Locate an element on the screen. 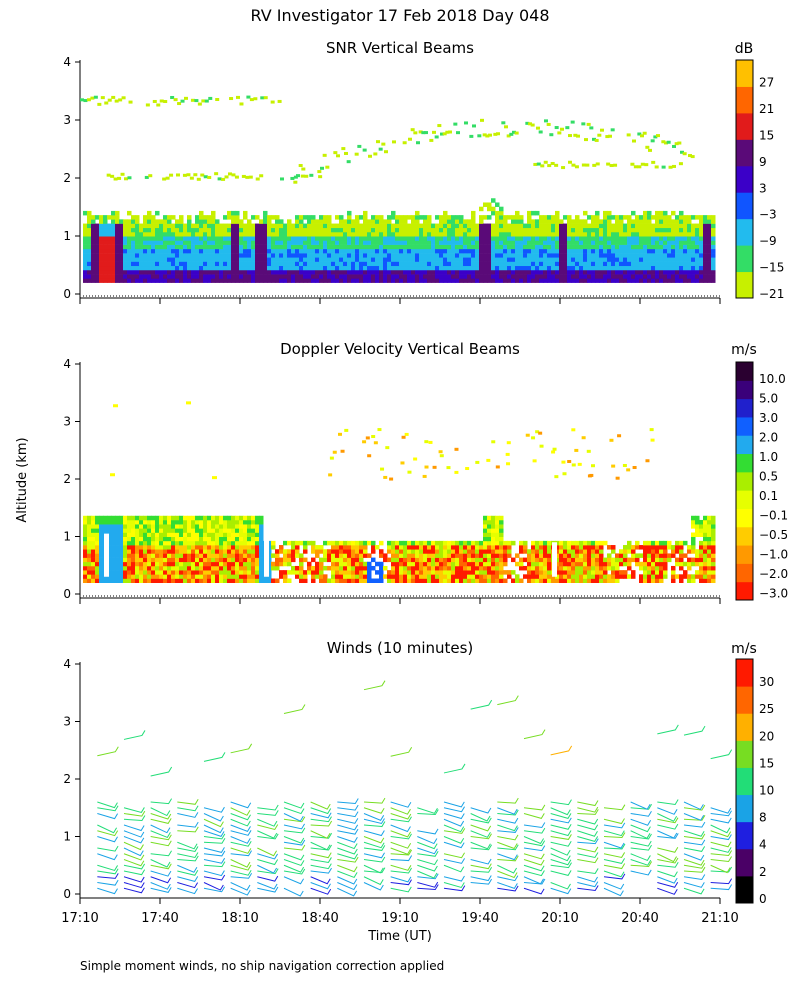  y-tick-label: 4 is located at coordinates (67, 364).